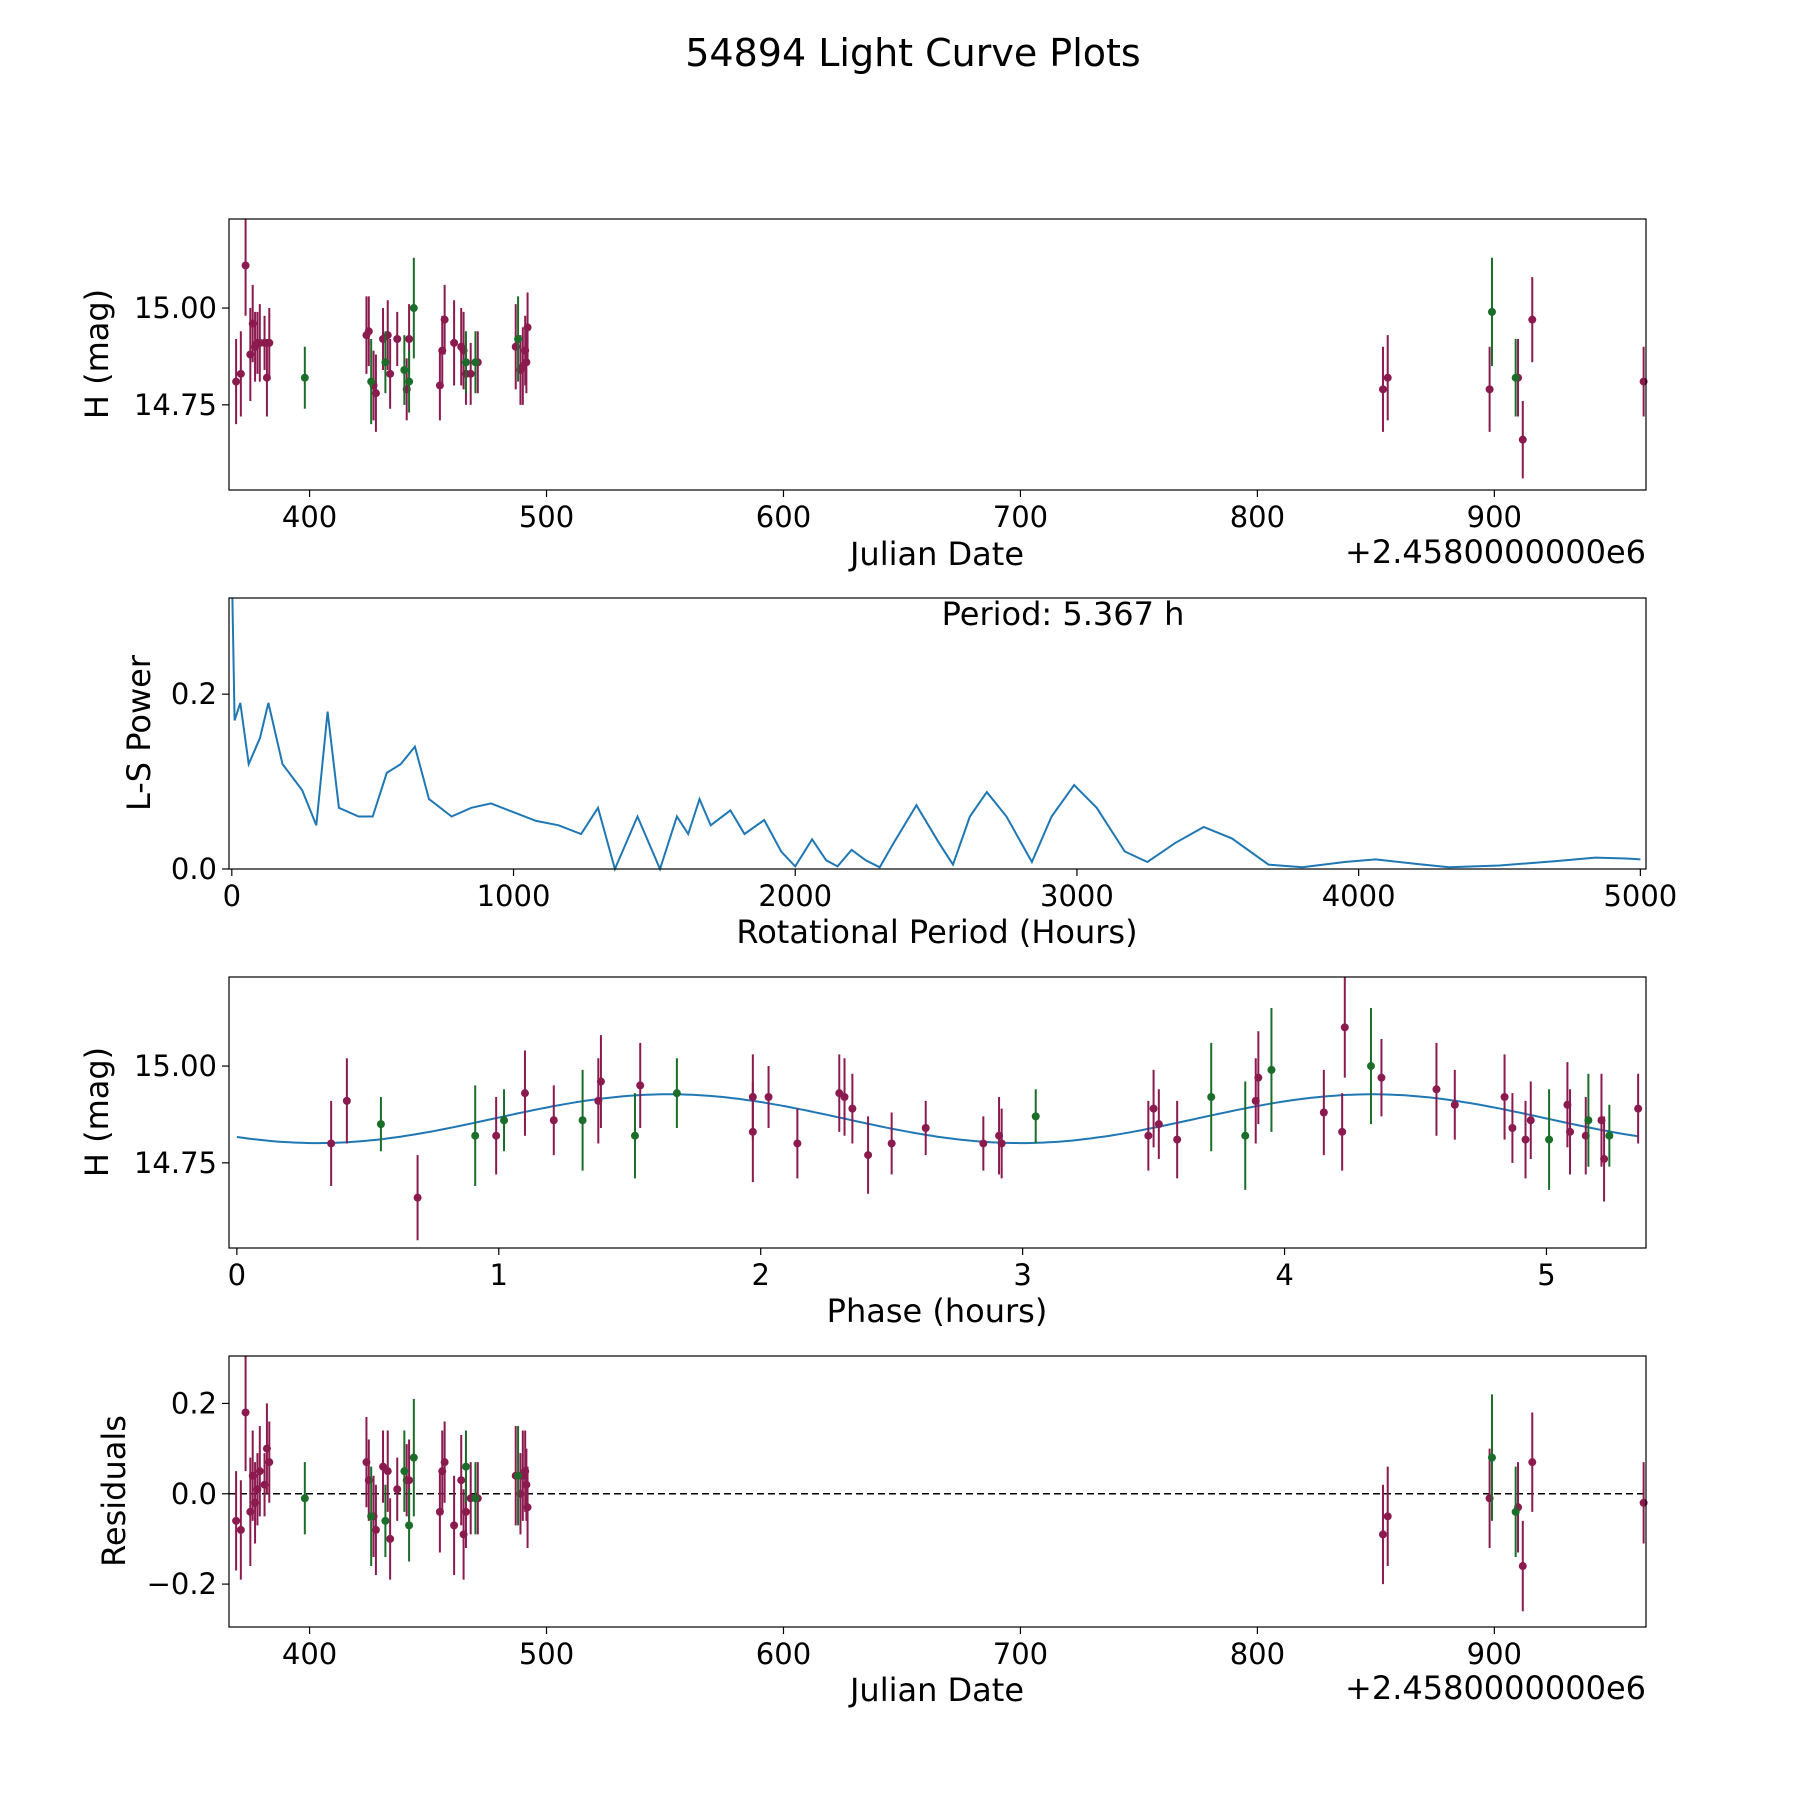 The width and height of the screenshot is (1800, 1800). I want to click on residuals-ticks: 400 500 600 700 800 900 −0.2 0.0 0.2, so click(834, 1528).